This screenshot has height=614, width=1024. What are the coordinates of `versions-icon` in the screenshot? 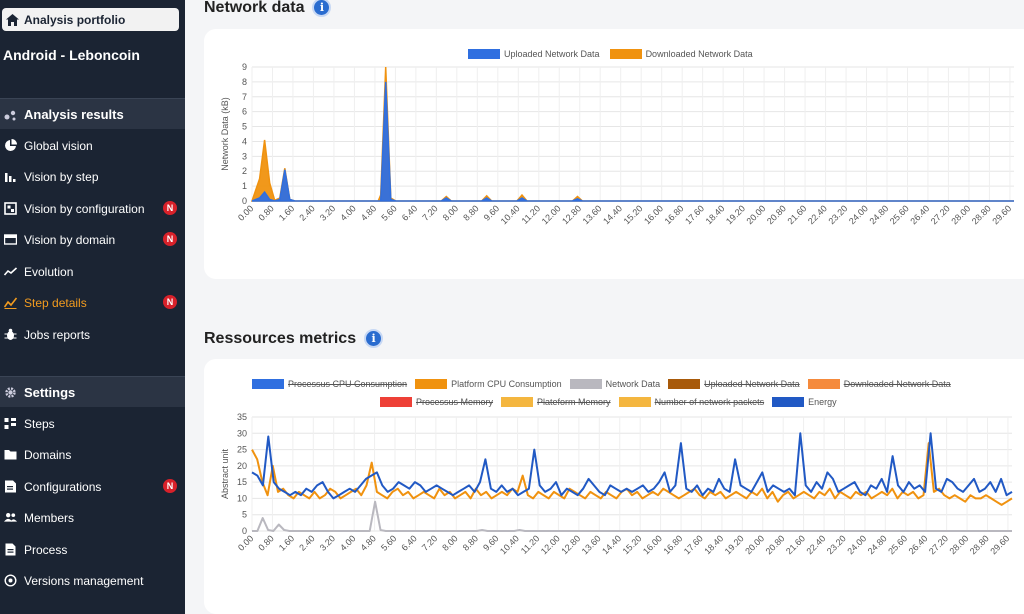 It's located at (10, 580).